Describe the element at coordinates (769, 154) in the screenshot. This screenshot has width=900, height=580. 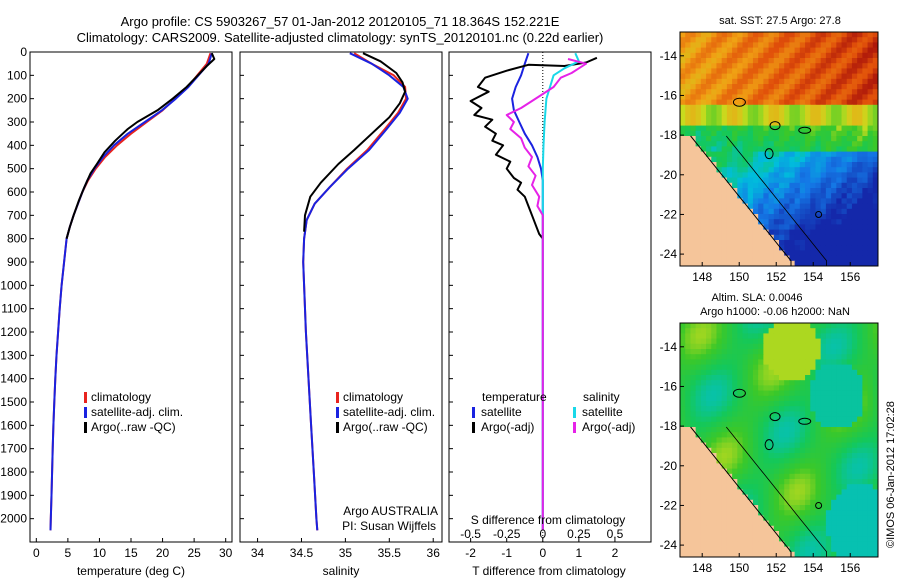
I see `reef-outline` at that location.